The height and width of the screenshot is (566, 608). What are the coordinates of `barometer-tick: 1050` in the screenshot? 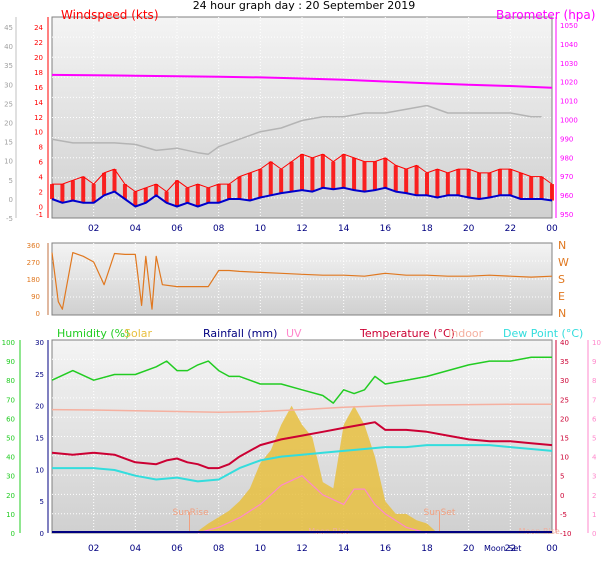 It's located at (569, 26).